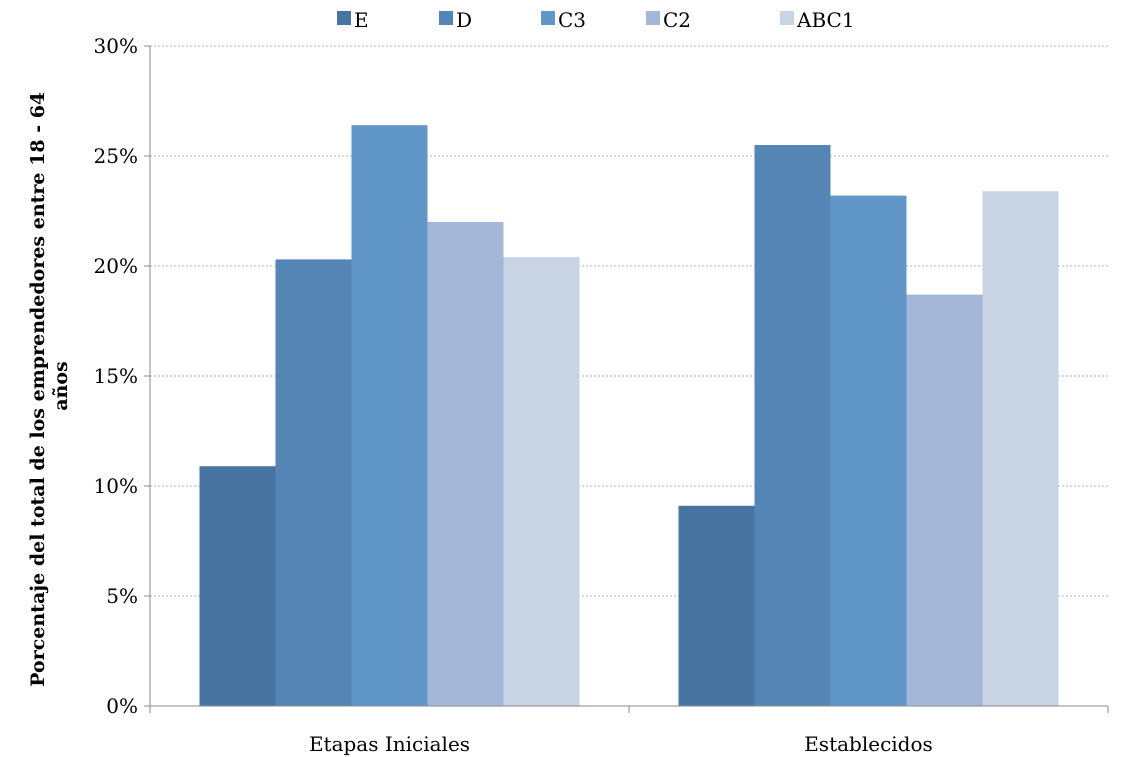  Describe the element at coordinates (116, 156) in the screenshot. I see `y-tick-label: 25%` at that location.